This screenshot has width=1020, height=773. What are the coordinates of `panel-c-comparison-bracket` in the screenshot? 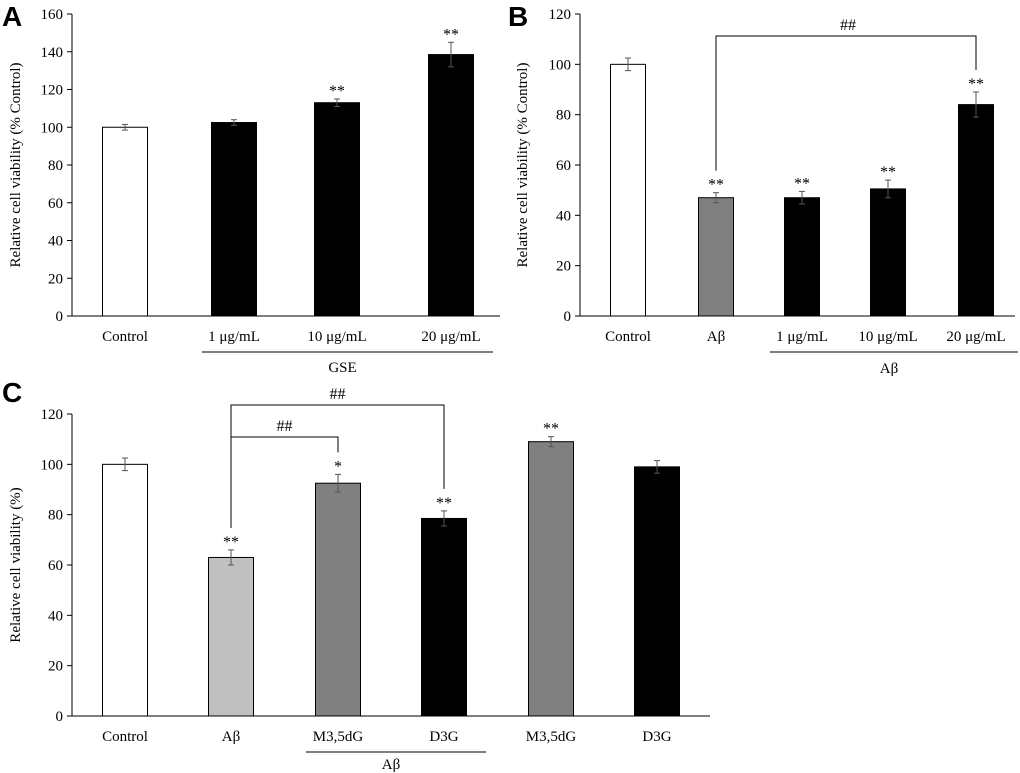 It's located at (337, 466).